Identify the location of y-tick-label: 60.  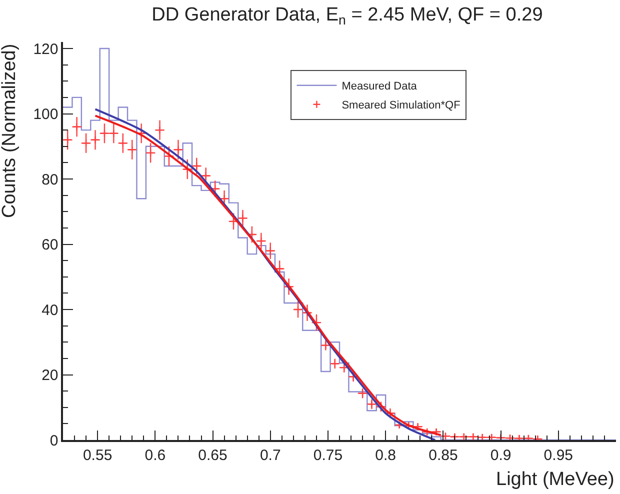
(50, 245).